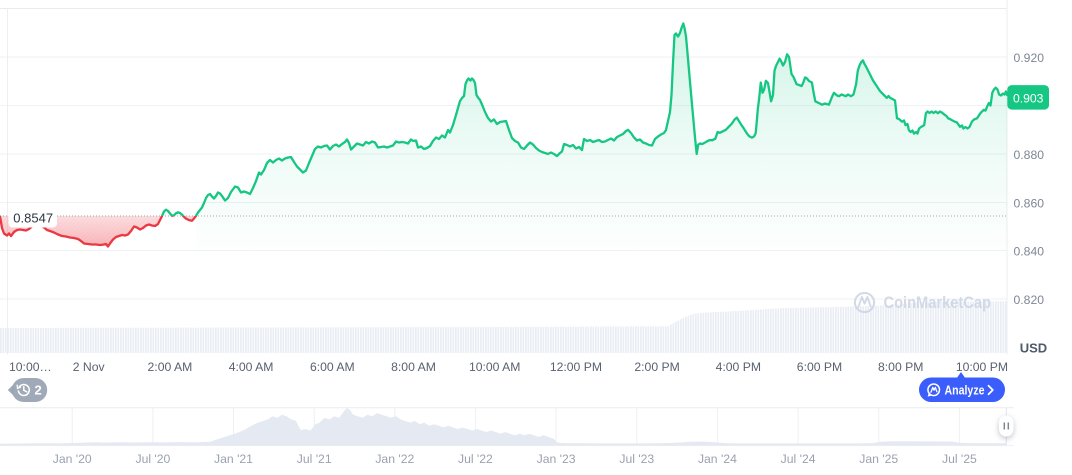 The width and height of the screenshot is (1072, 475). Describe the element at coordinates (556, 459) in the screenshot. I see `svg-text: Jan '23` at that location.